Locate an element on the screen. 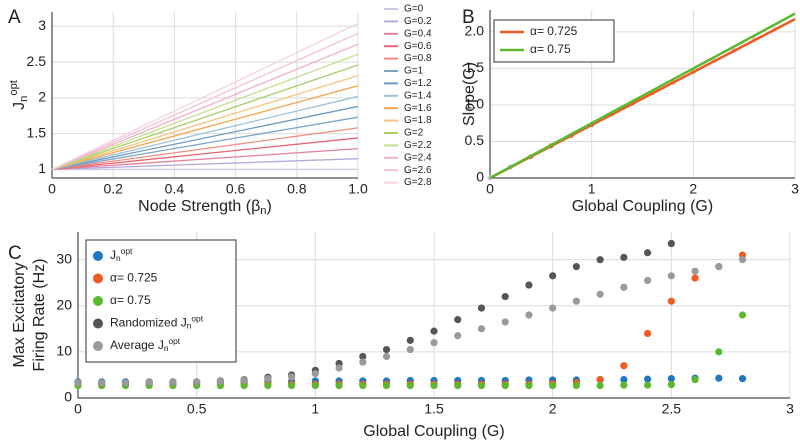  legend-label: Jnopt is located at coordinates (121, 254).